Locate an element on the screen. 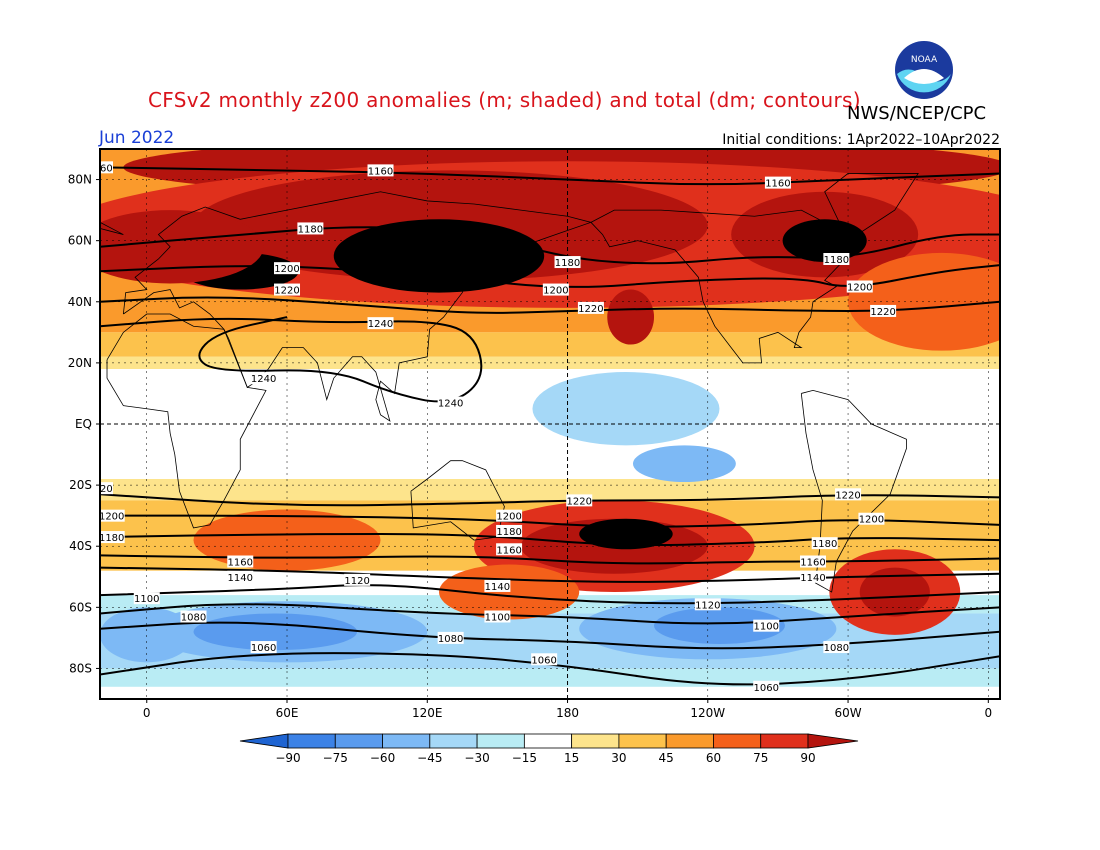 The width and height of the screenshot is (1100, 850). colorbar-tick-label: −45 is located at coordinates (429, 758).